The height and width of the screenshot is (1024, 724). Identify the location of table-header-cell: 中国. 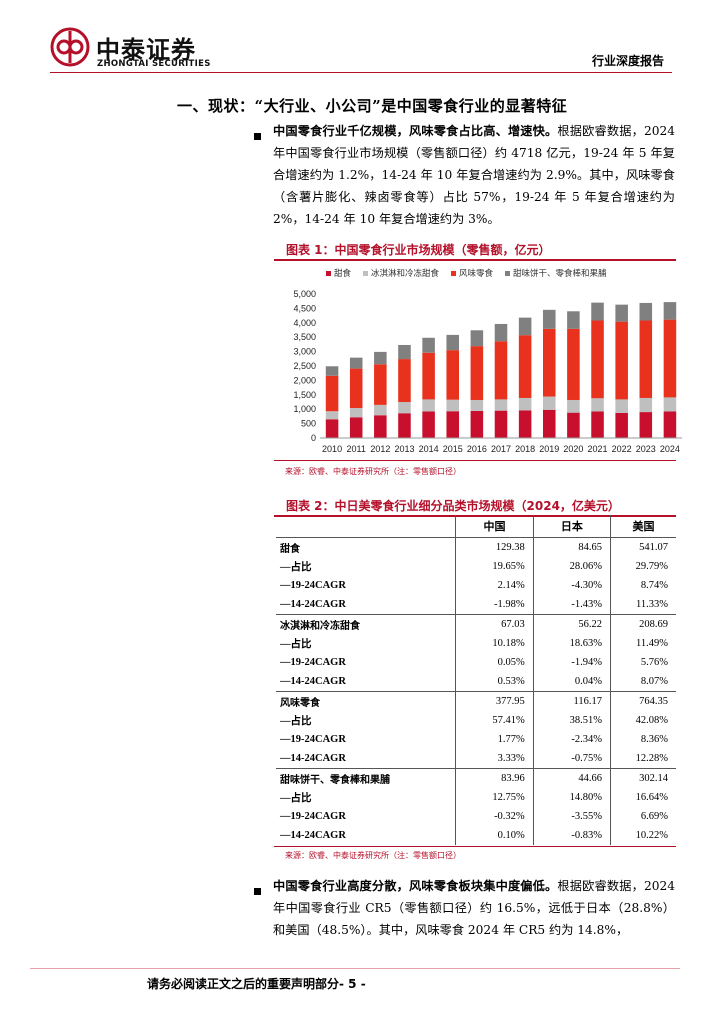
(494, 526).